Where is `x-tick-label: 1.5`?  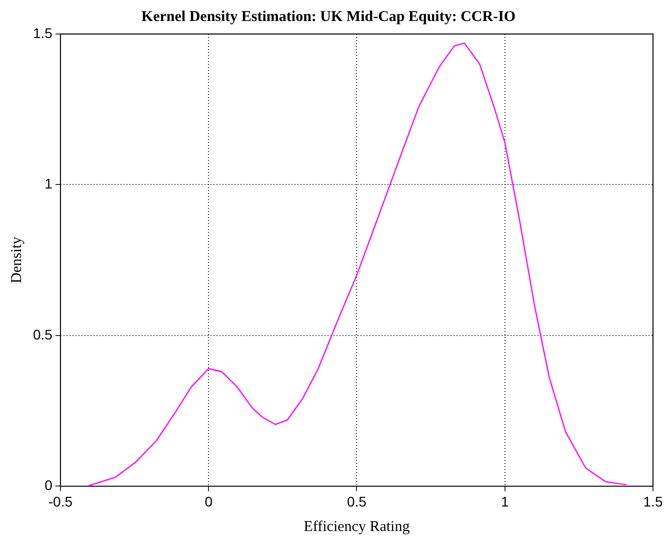 x-tick-label: 1.5 is located at coordinates (653, 501).